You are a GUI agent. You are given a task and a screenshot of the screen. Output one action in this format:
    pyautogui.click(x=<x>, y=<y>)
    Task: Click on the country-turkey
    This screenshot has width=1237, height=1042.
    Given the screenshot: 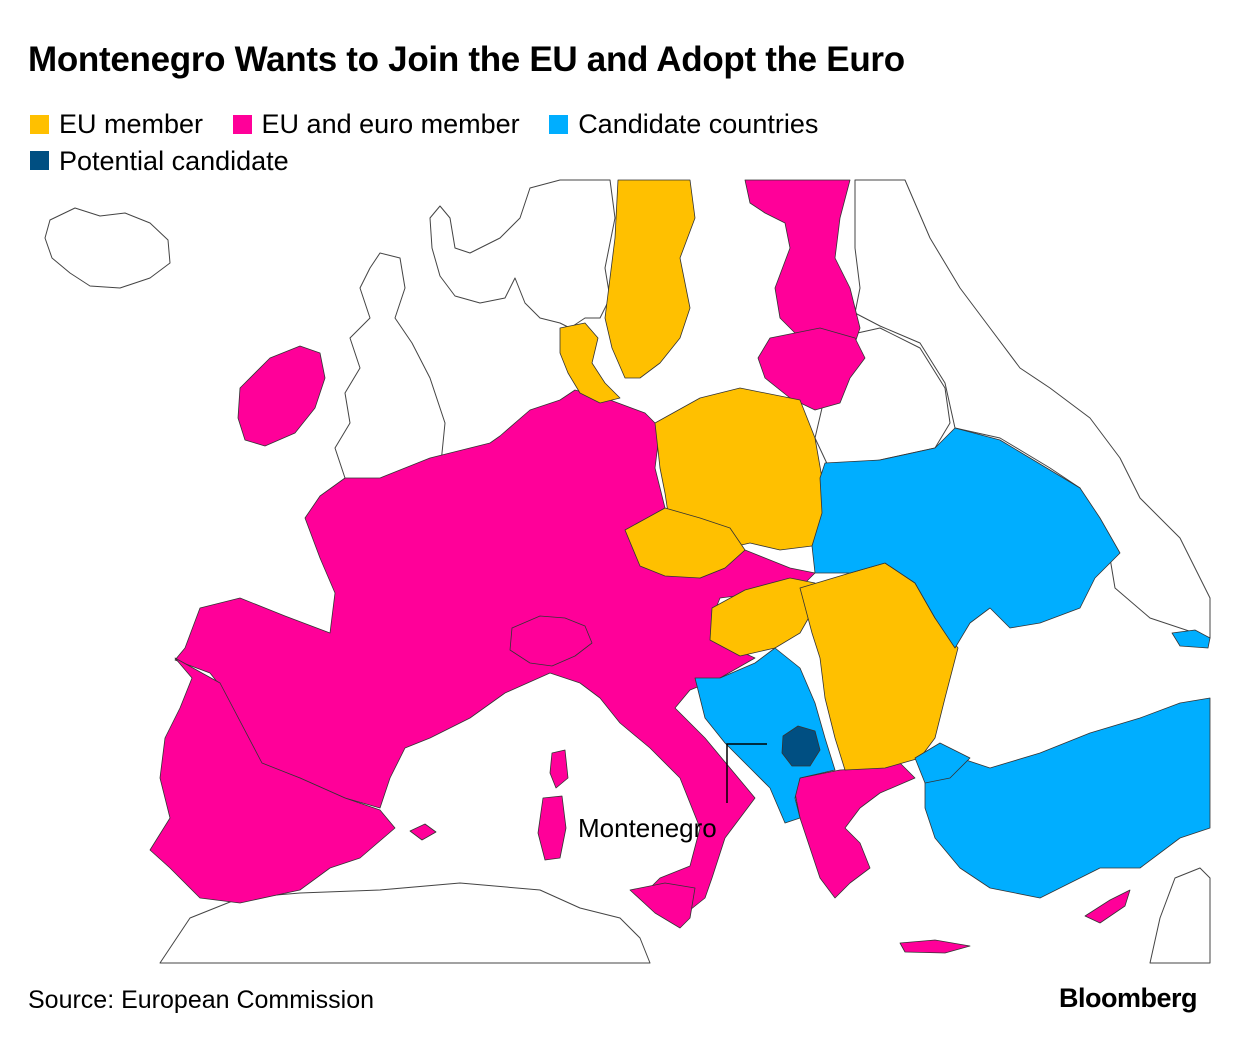 What is the action you would take?
    pyautogui.click(x=1067, y=798)
    